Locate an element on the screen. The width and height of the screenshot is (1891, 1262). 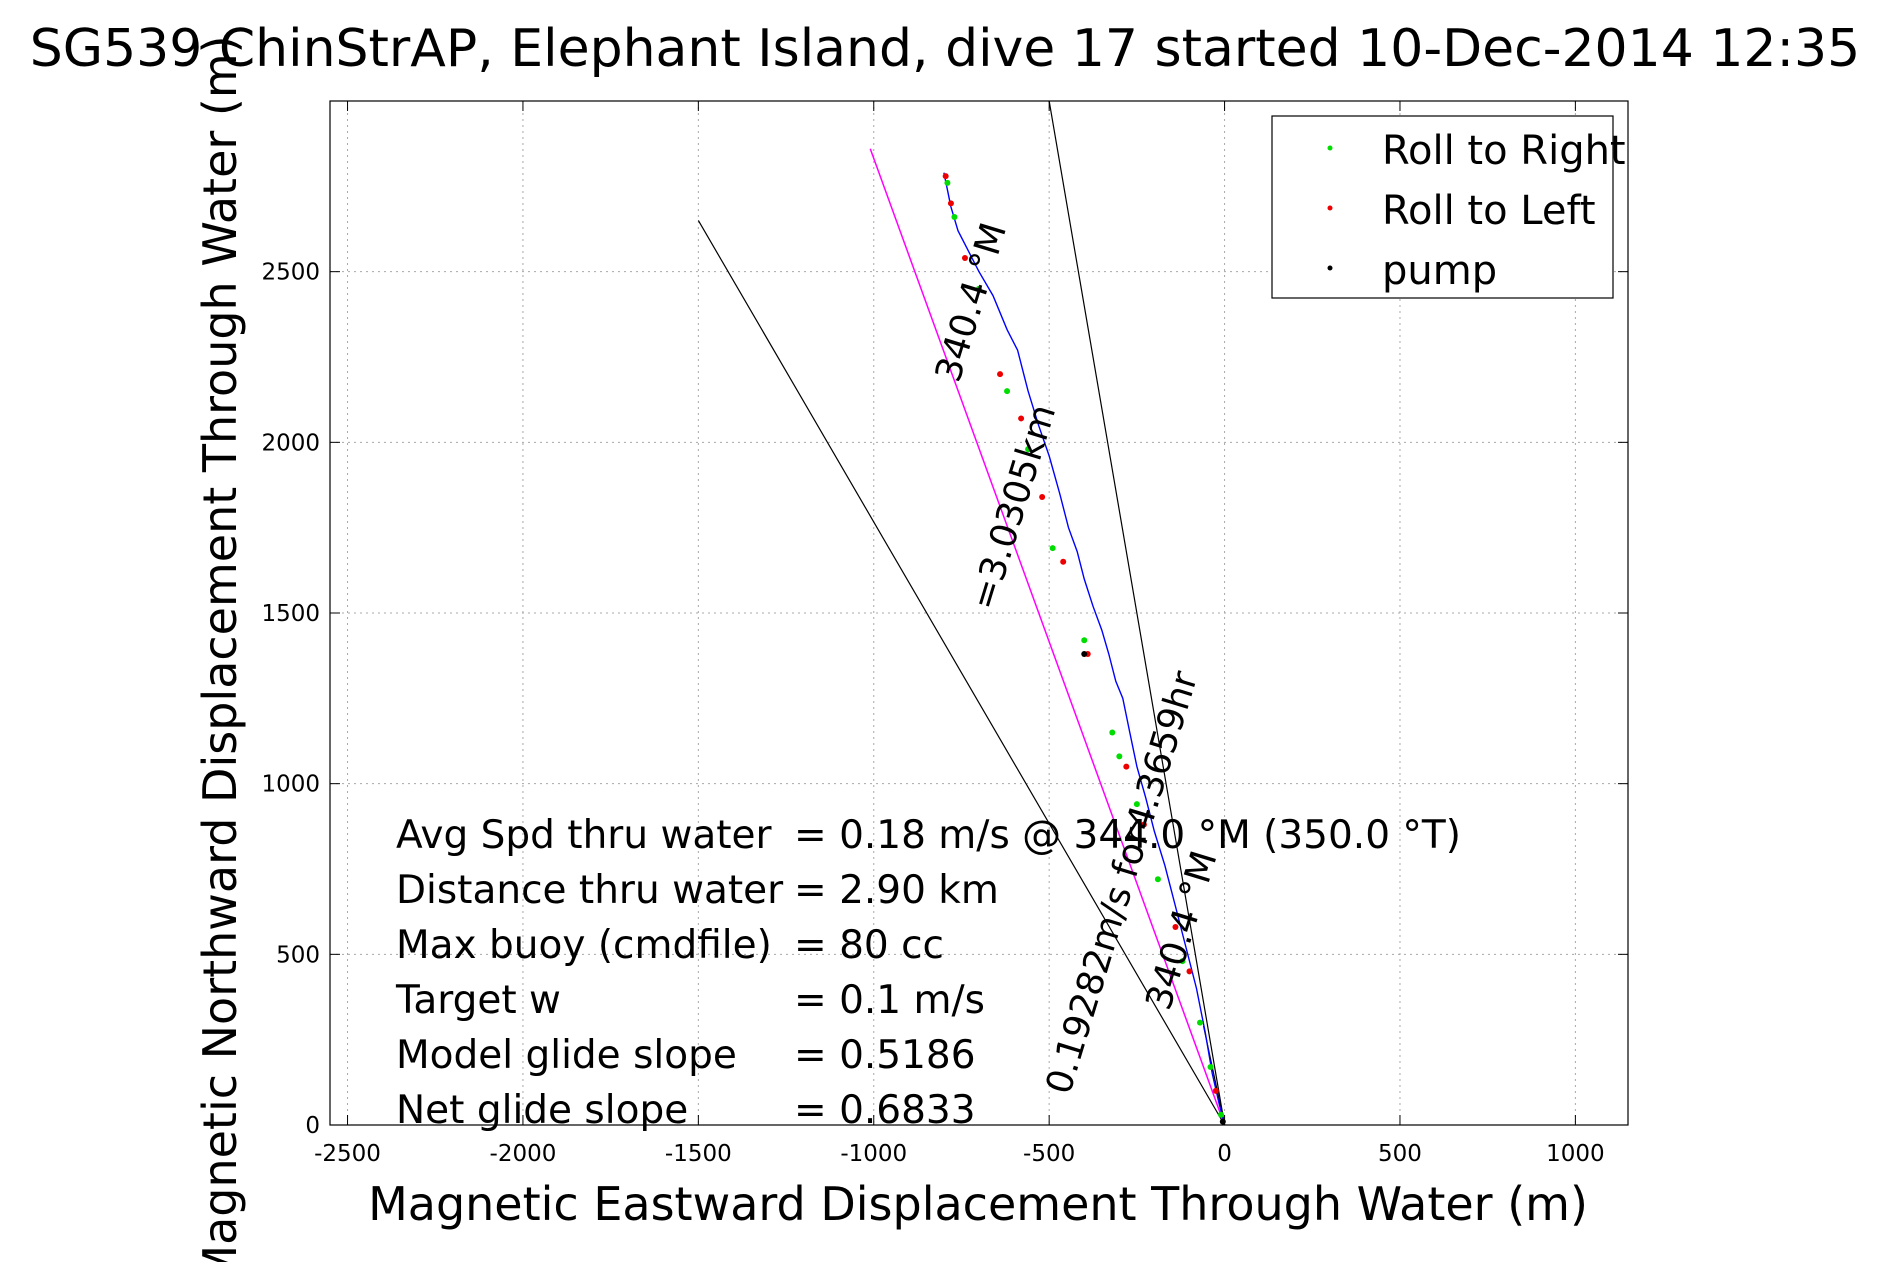
x-tick-label: 1000 is located at coordinates (1575, 1154).